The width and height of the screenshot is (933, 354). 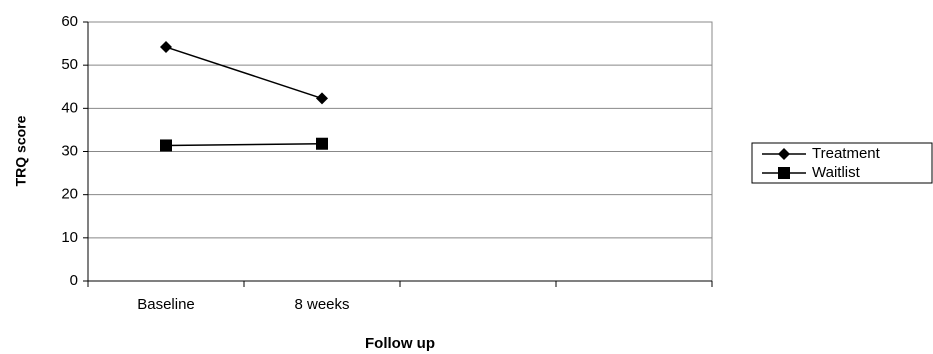 I want to click on y-tick-label: 20, so click(x=69, y=194).